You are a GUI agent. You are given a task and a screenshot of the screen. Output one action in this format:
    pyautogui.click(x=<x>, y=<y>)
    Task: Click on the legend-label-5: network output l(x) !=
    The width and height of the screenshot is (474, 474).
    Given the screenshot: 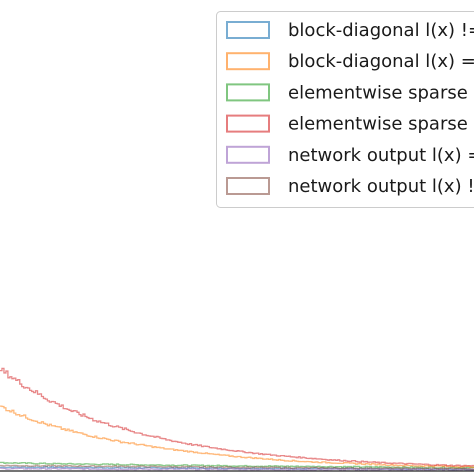 What is the action you would take?
    pyautogui.click(x=381, y=186)
    